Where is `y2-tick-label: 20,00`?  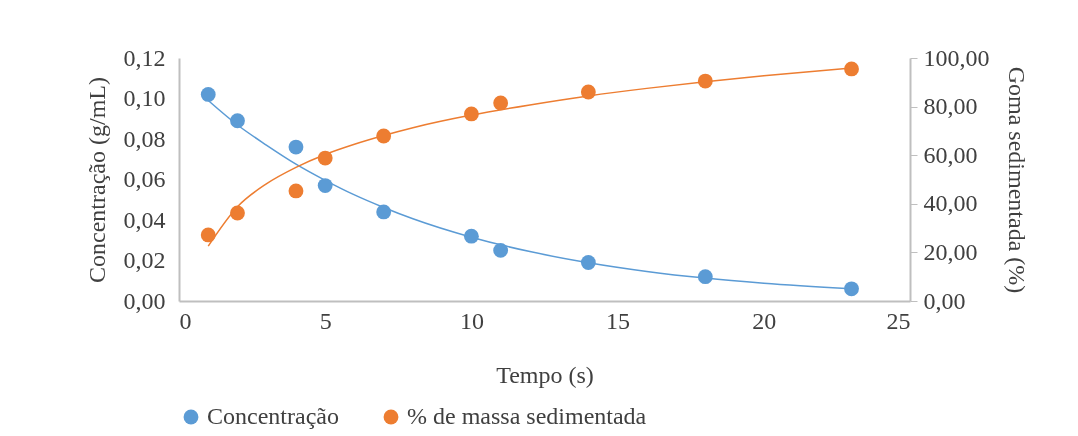
y2-tick-label: 20,00 is located at coordinates (950, 251).